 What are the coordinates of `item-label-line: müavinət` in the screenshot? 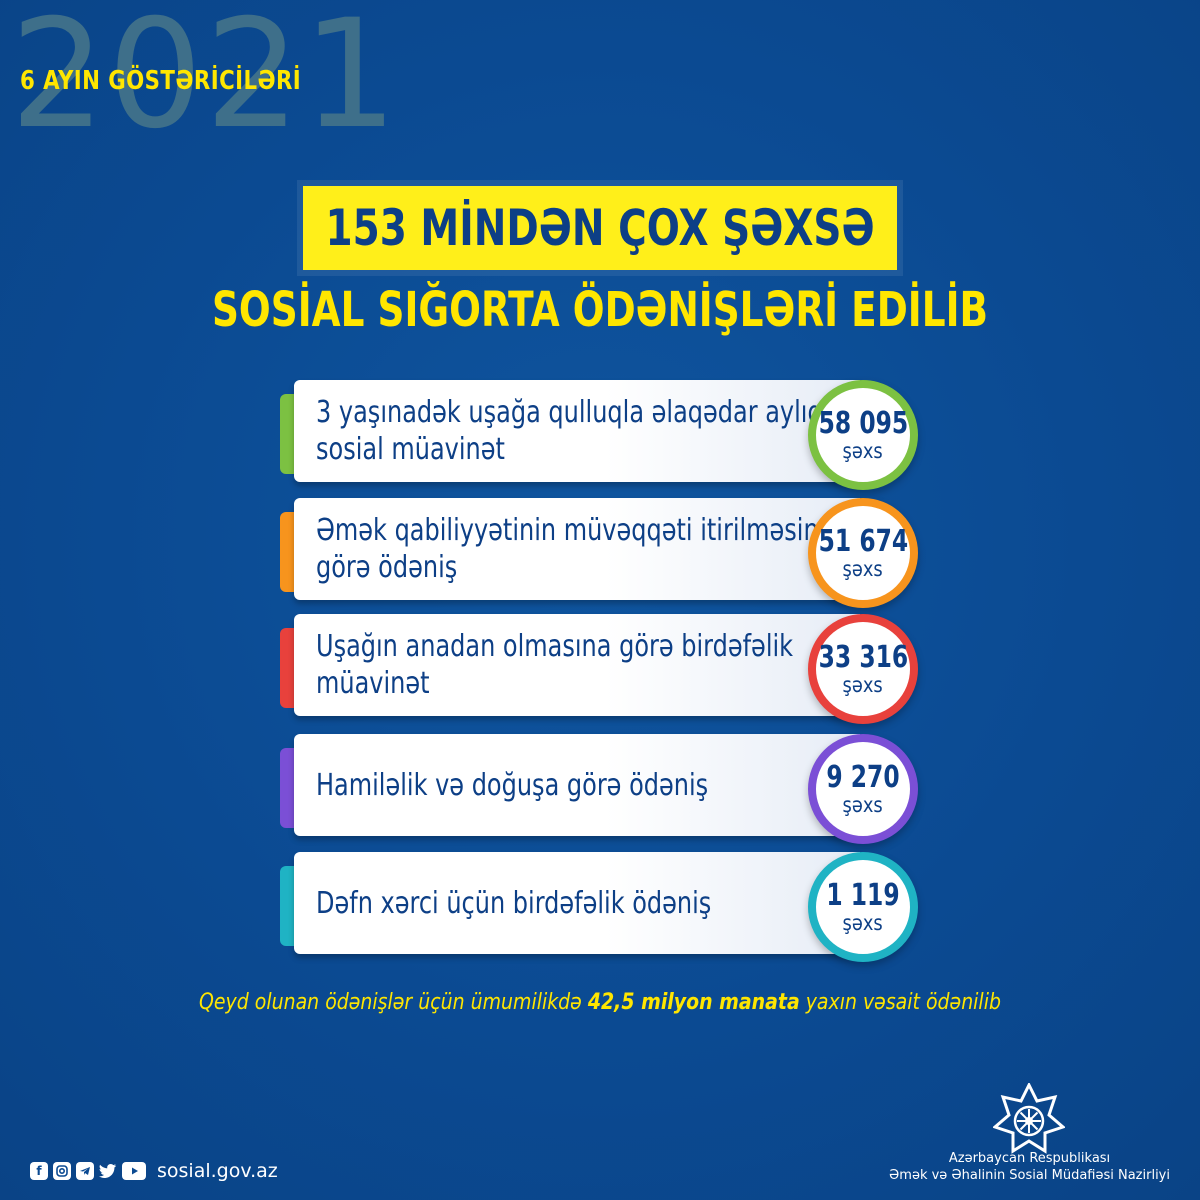 It's located at (373, 683).